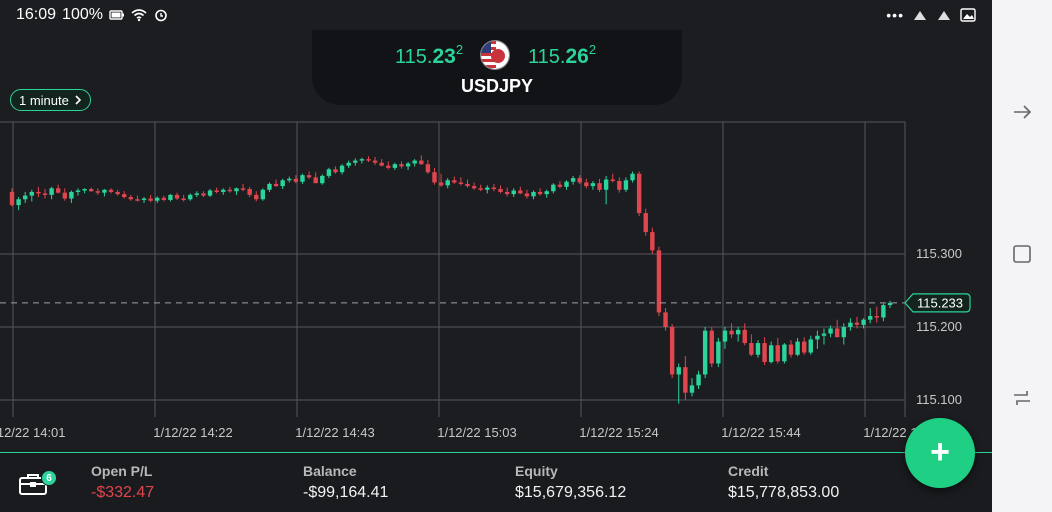 This screenshot has width=1052, height=512. I want to click on recents-button, so click(1022, 398).